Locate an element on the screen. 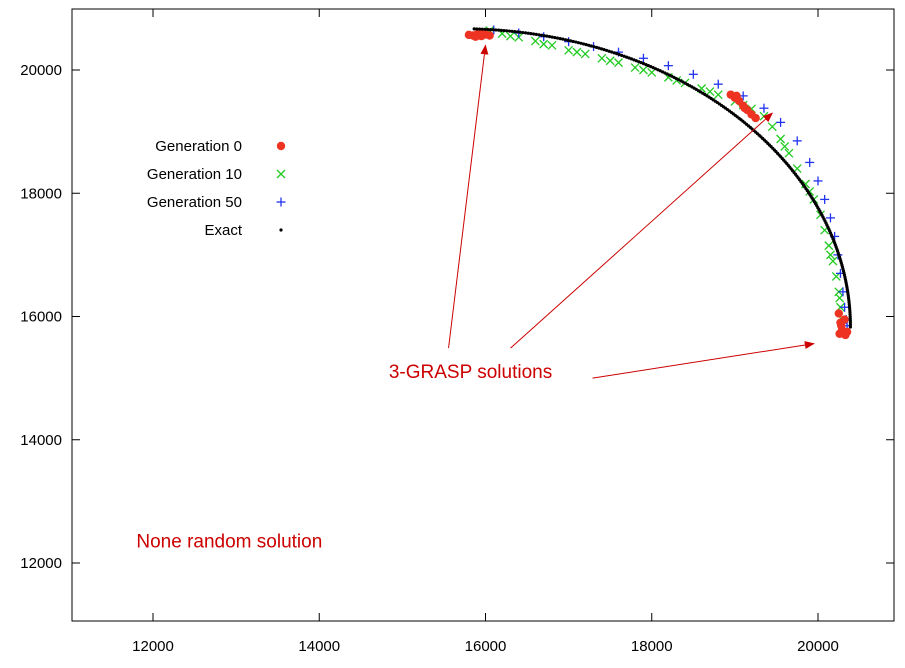 The width and height of the screenshot is (905, 668). x-tick-label: 14000 is located at coordinates (319, 646).